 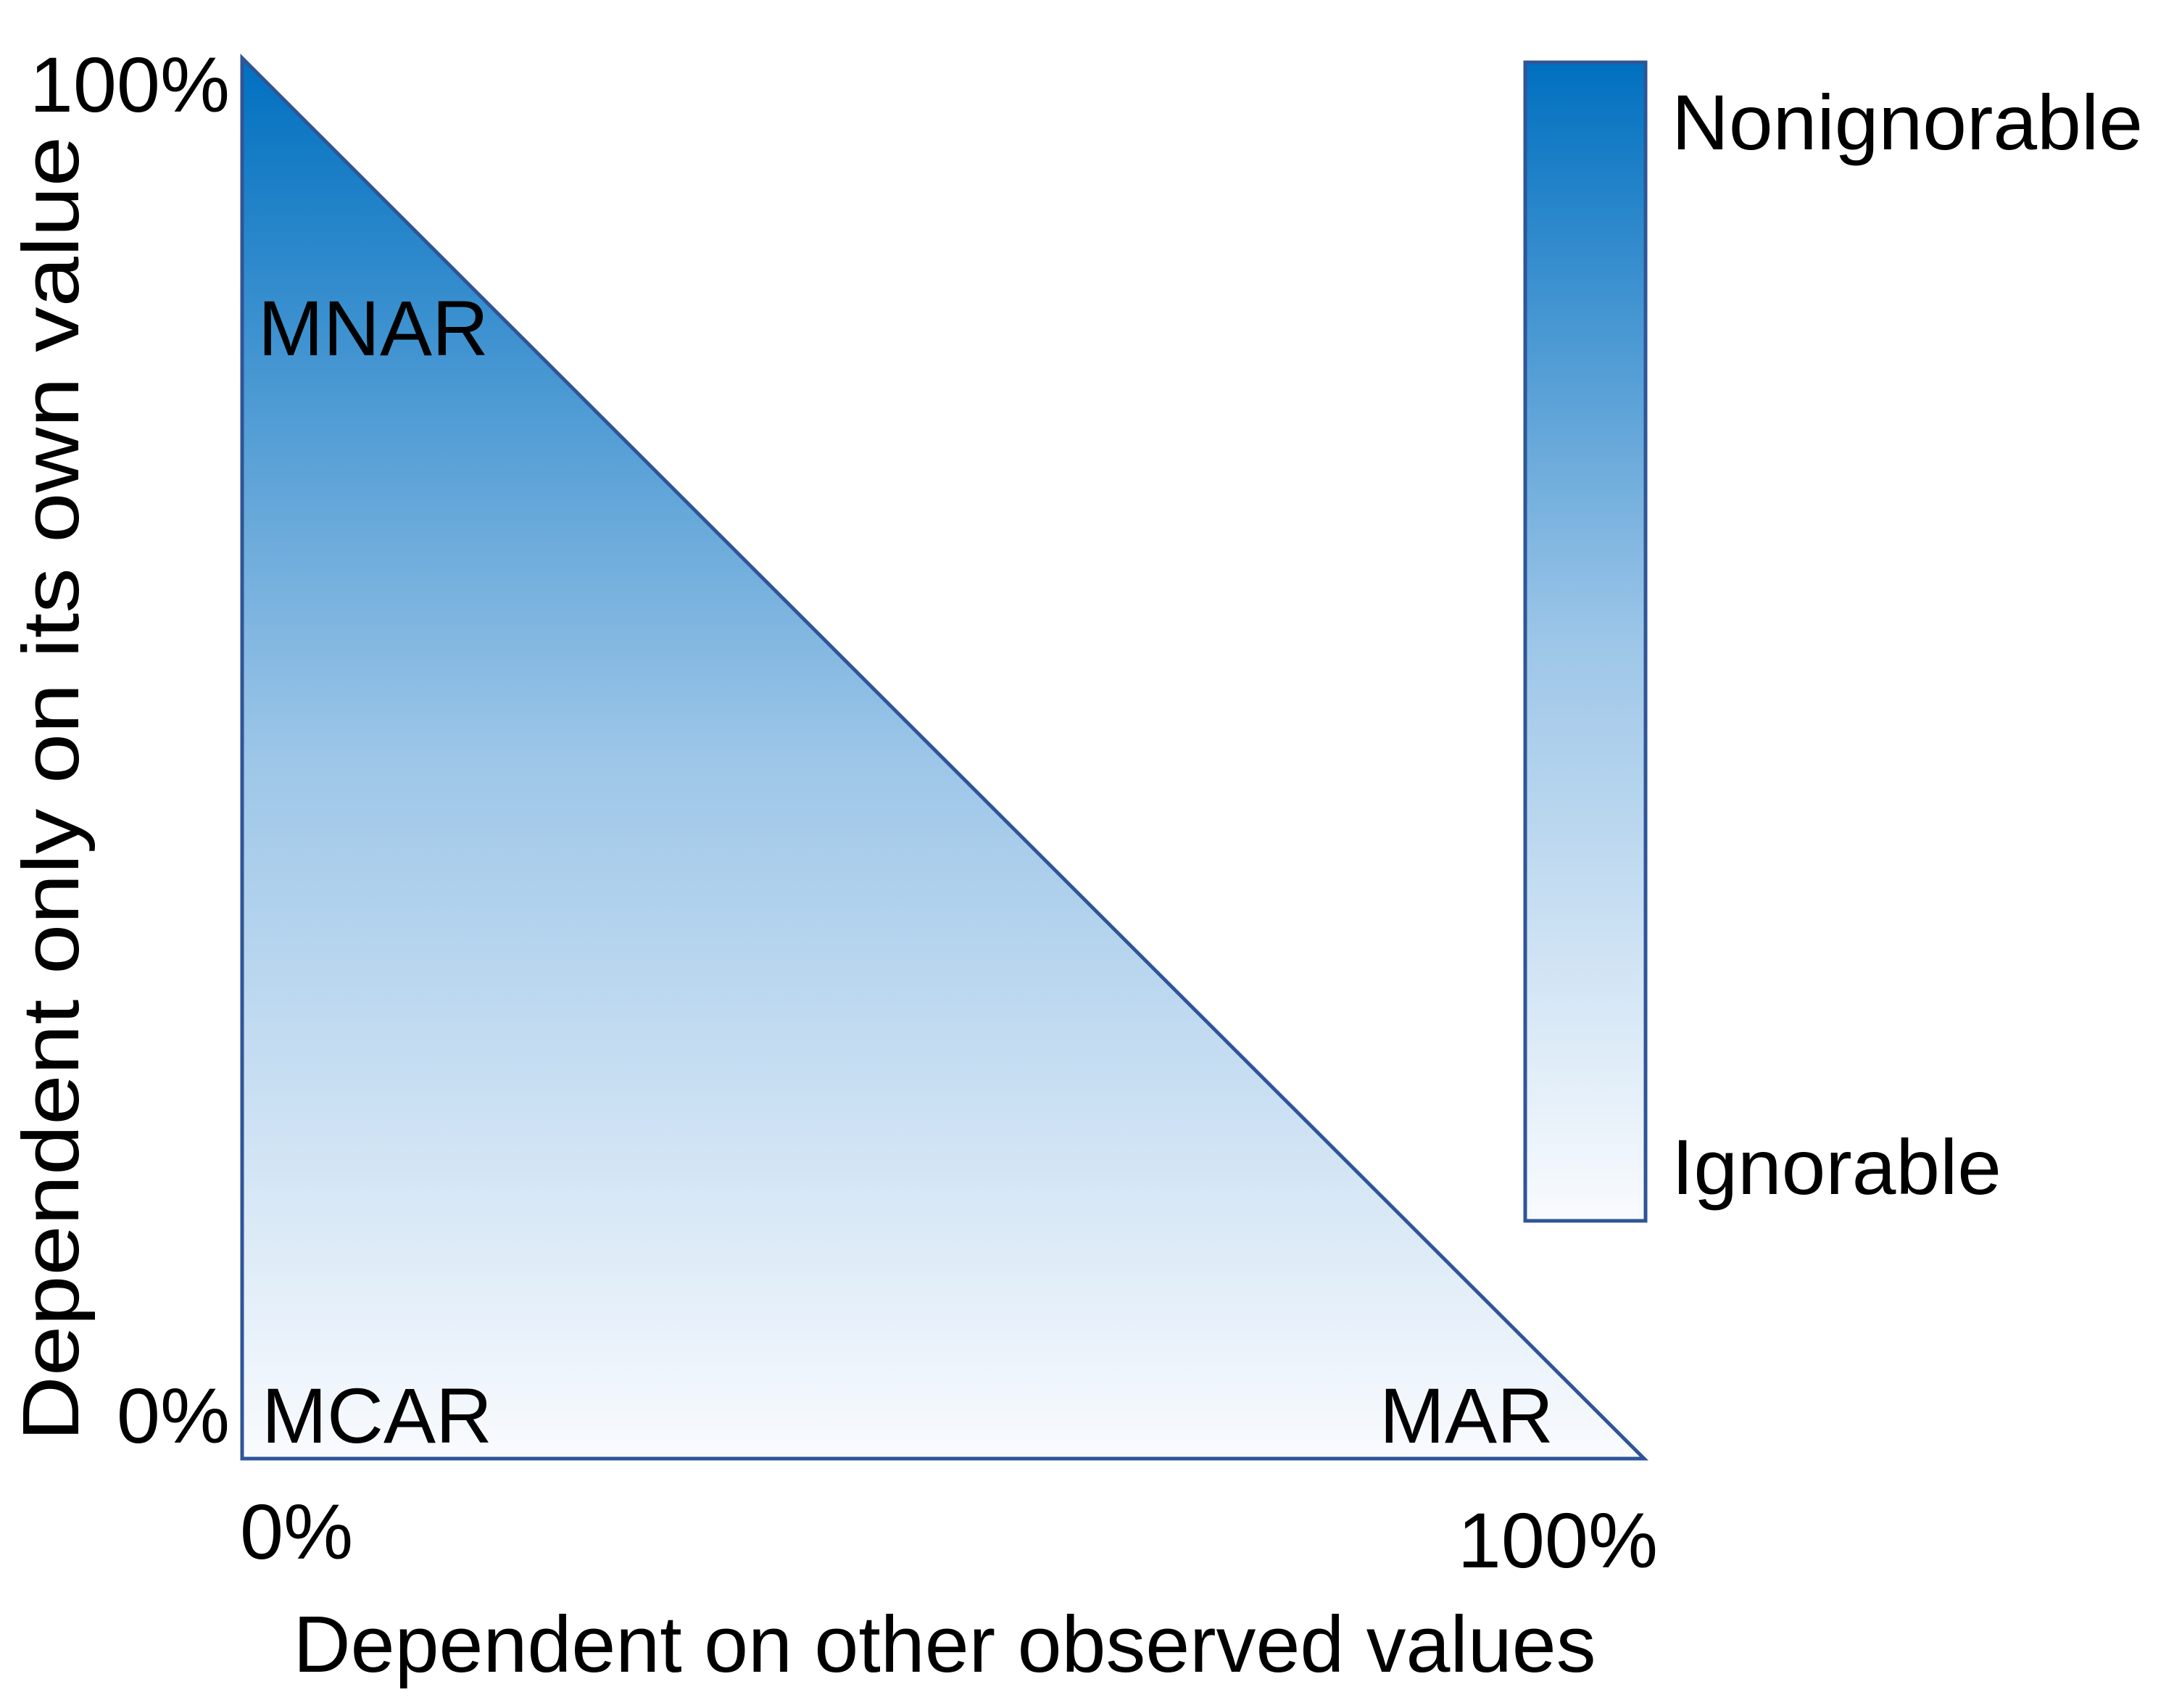 What do you see at coordinates (377, 1415) in the screenshot?
I see `region-mcar: MCAR` at bounding box center [377, 1415].